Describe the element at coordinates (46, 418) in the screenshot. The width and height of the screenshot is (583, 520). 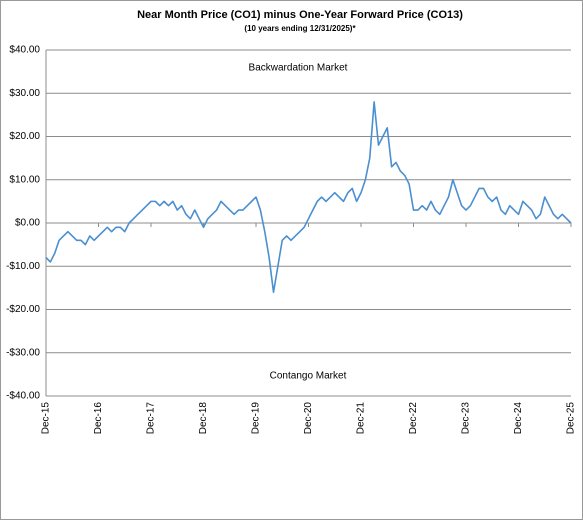
I see `x-tick-label: Dec-15` at that location.